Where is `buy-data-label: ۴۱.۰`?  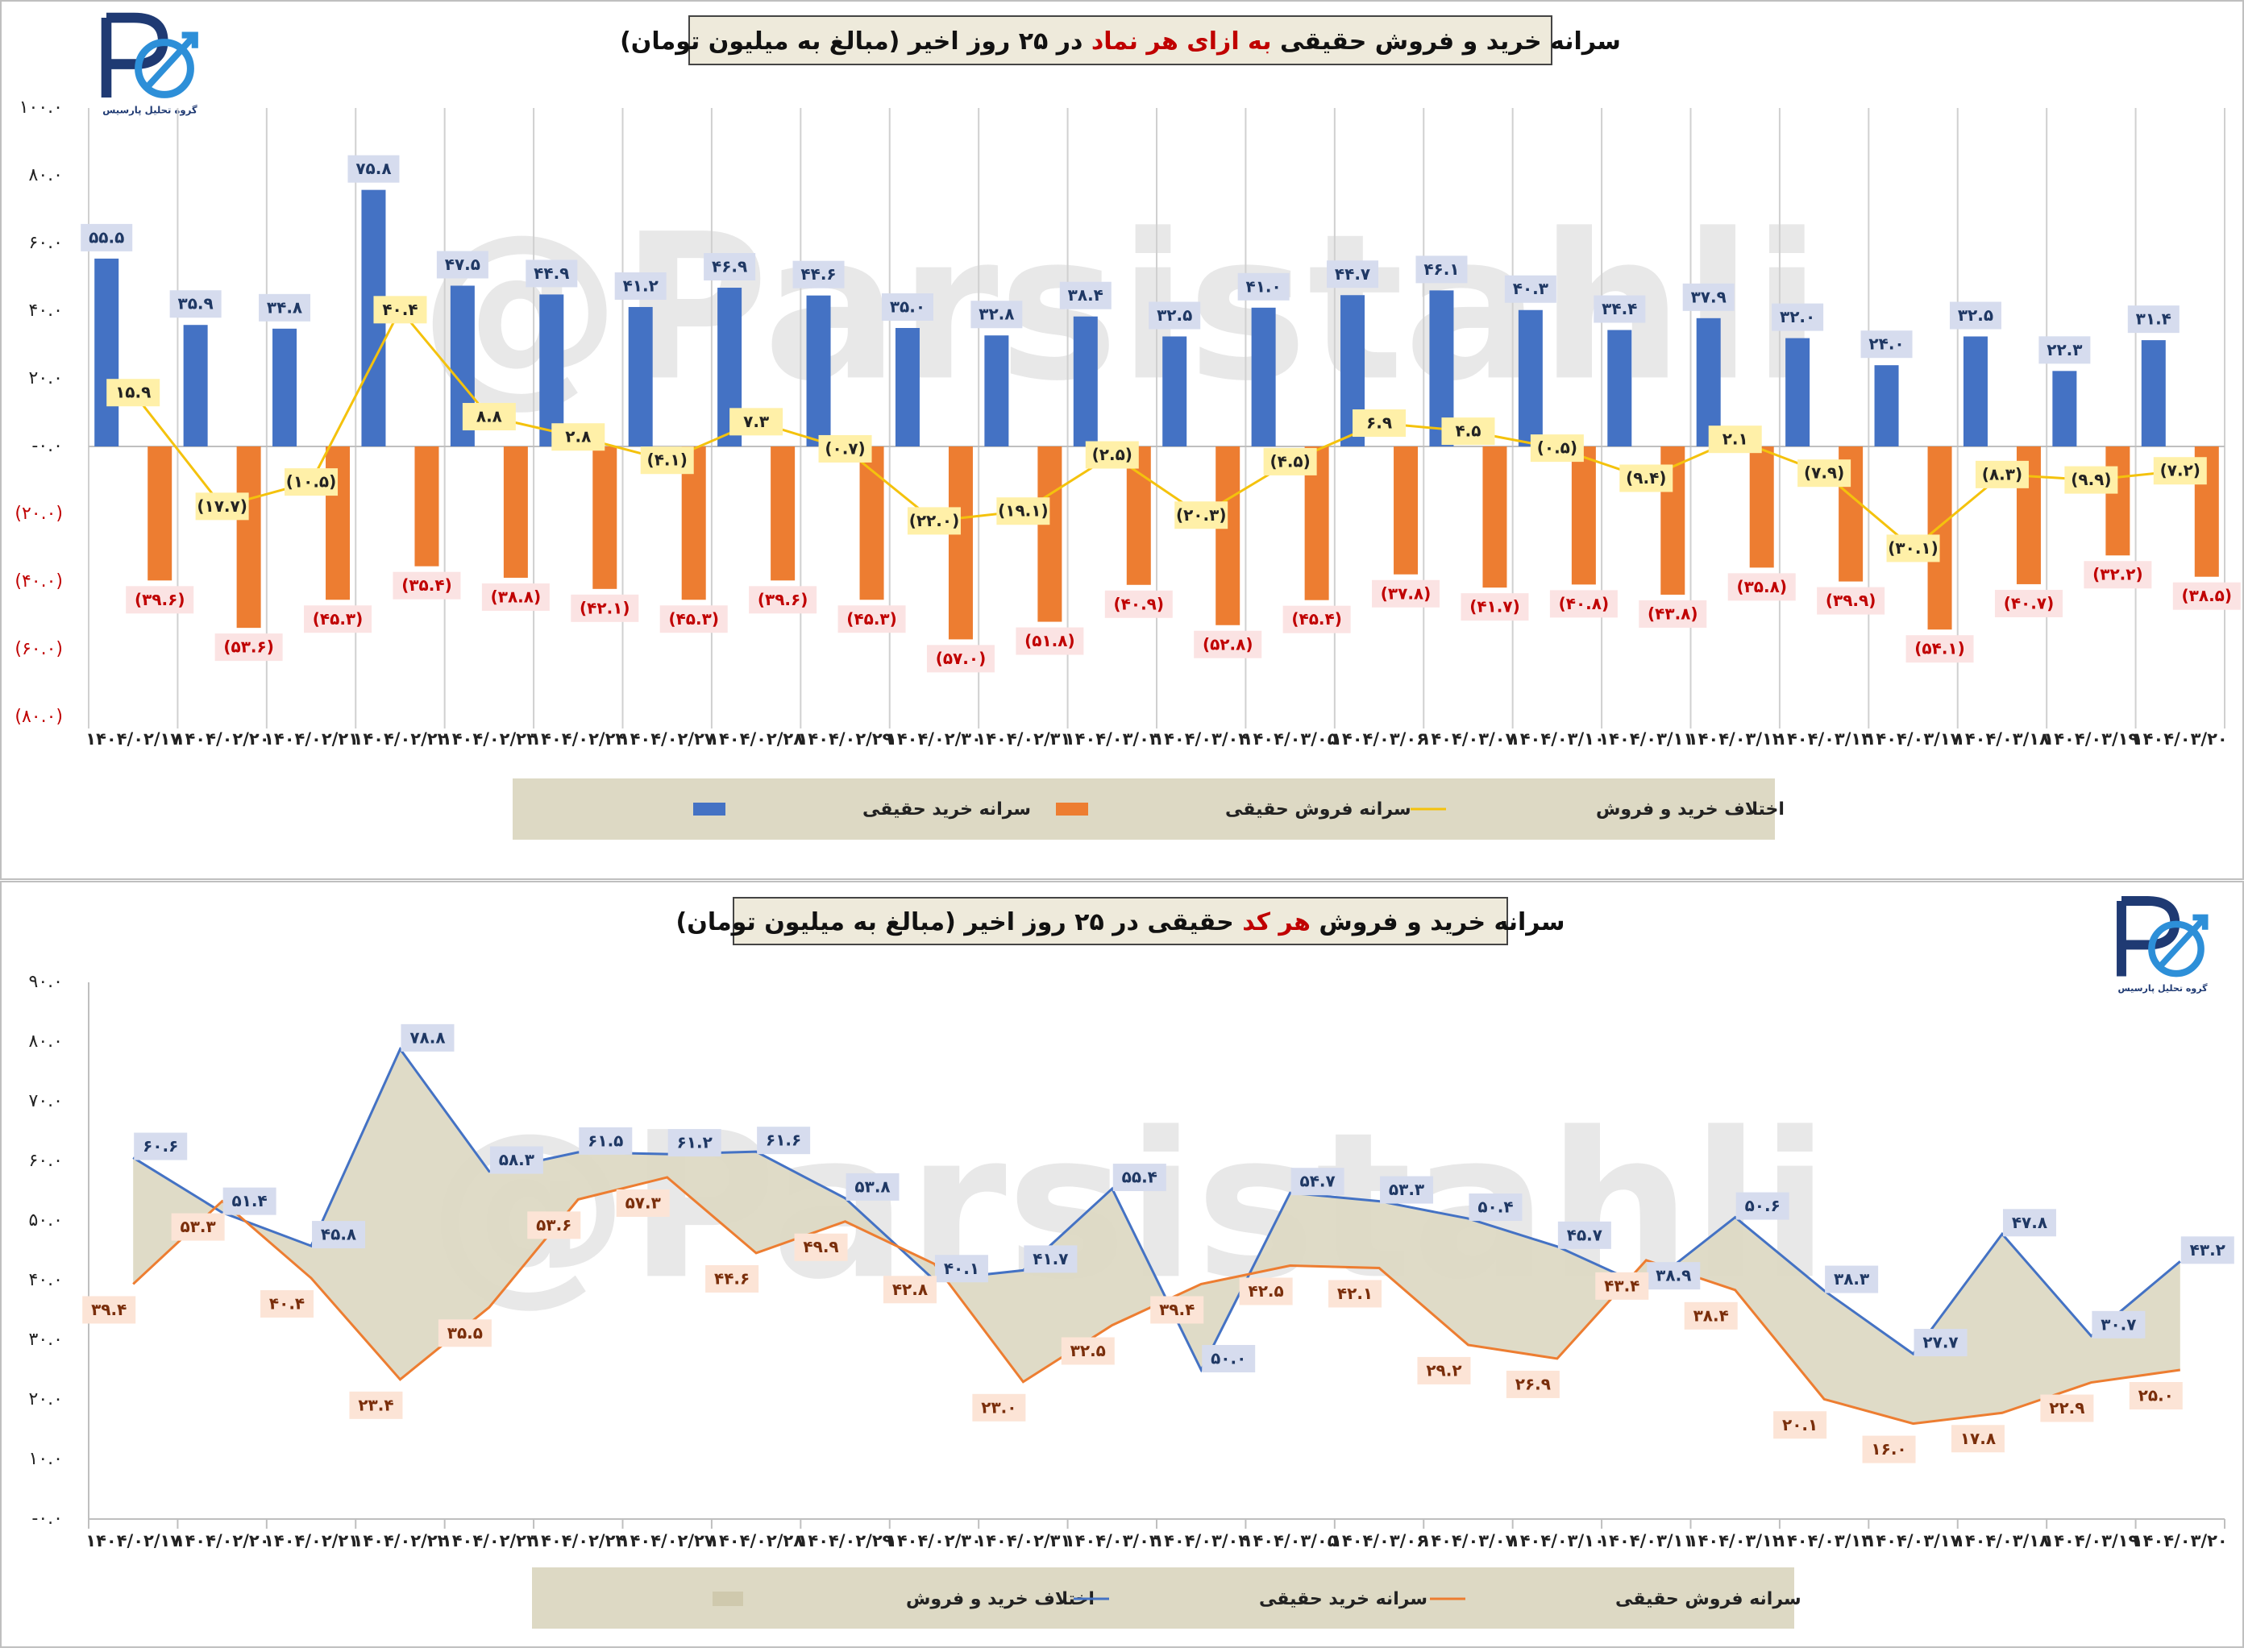
buy-data-label: ۴۱.۰ is located at coordinates (1264, 286).